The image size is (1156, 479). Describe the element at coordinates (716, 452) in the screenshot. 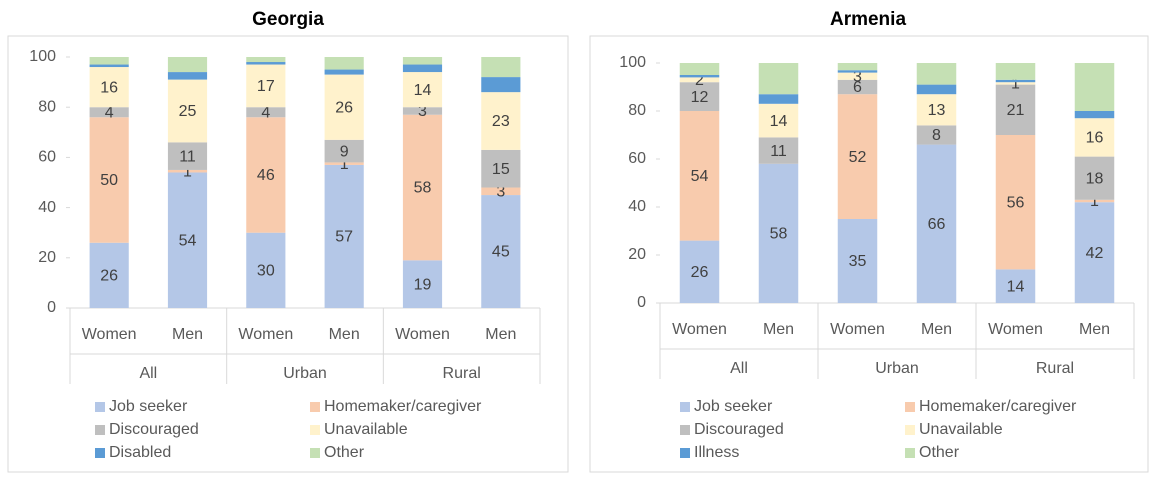

I see `legend-label: Illness` at that location.